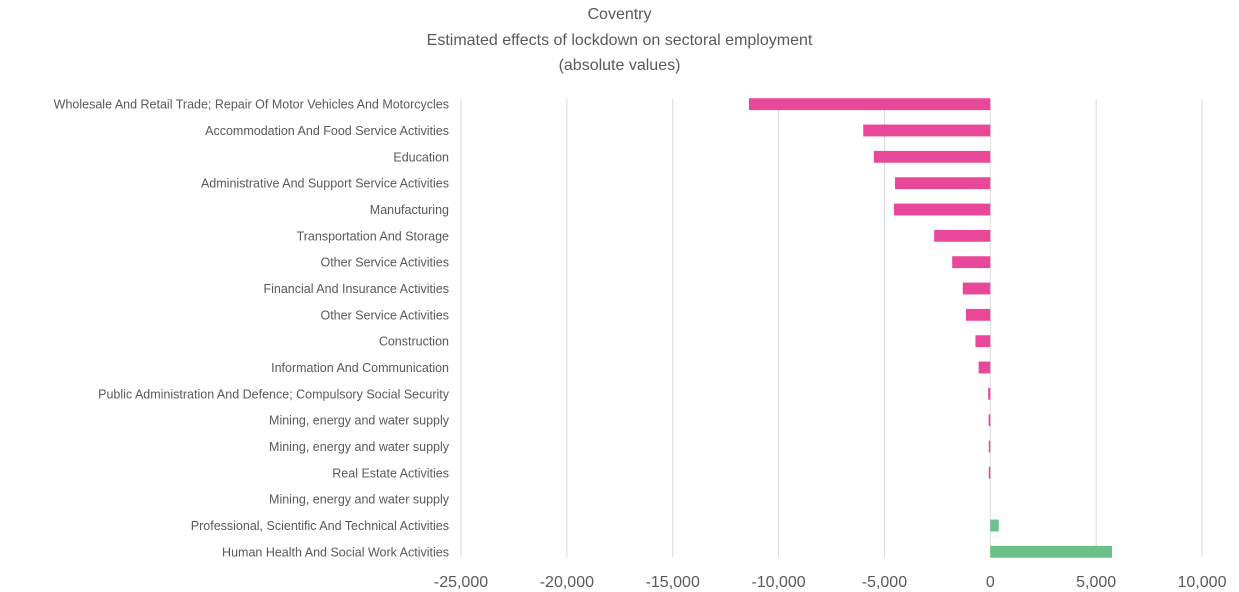 The image size is (1239, 592). I want to click on category-label: Construction, so click(414, 342).